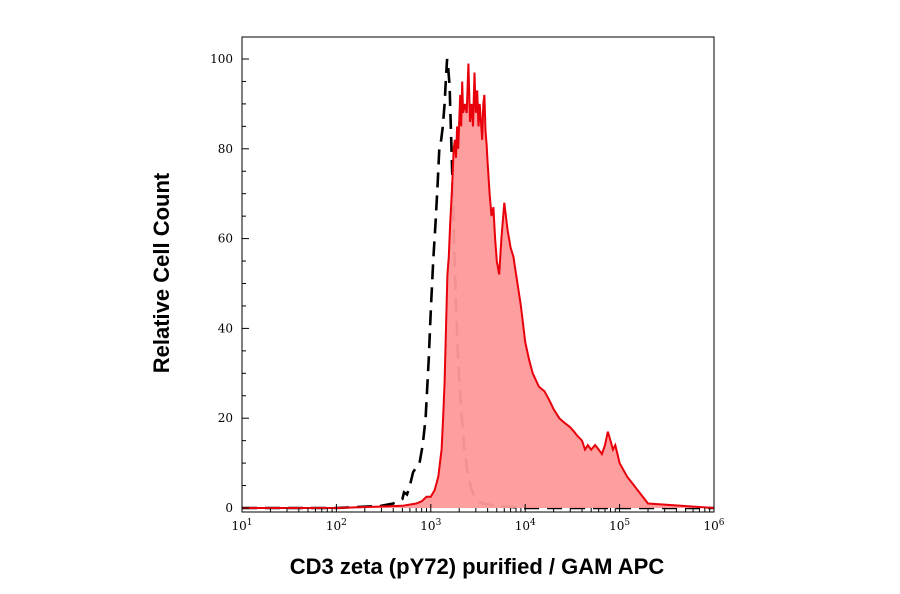  What do you see at coordinates (525, 525) in the screenshot?
I see `x-tick-label: 10⁴` at bounding box center [525, 525].